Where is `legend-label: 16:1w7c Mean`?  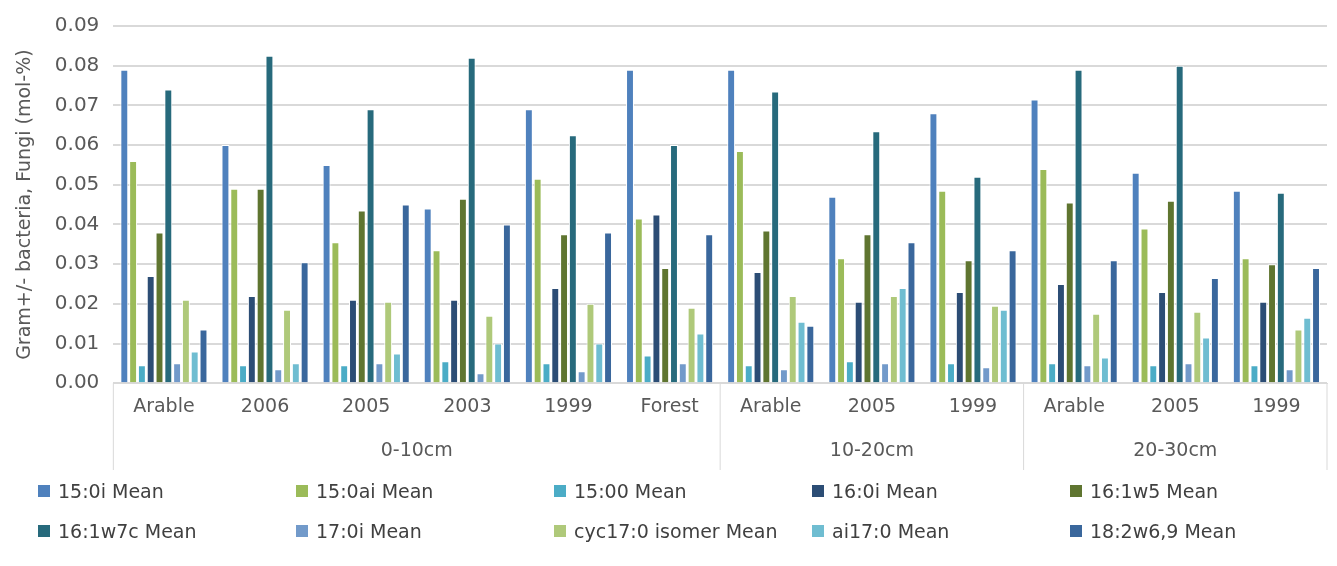
legend-label: 16:1w7c Mean is located at coordinates (127, 531).